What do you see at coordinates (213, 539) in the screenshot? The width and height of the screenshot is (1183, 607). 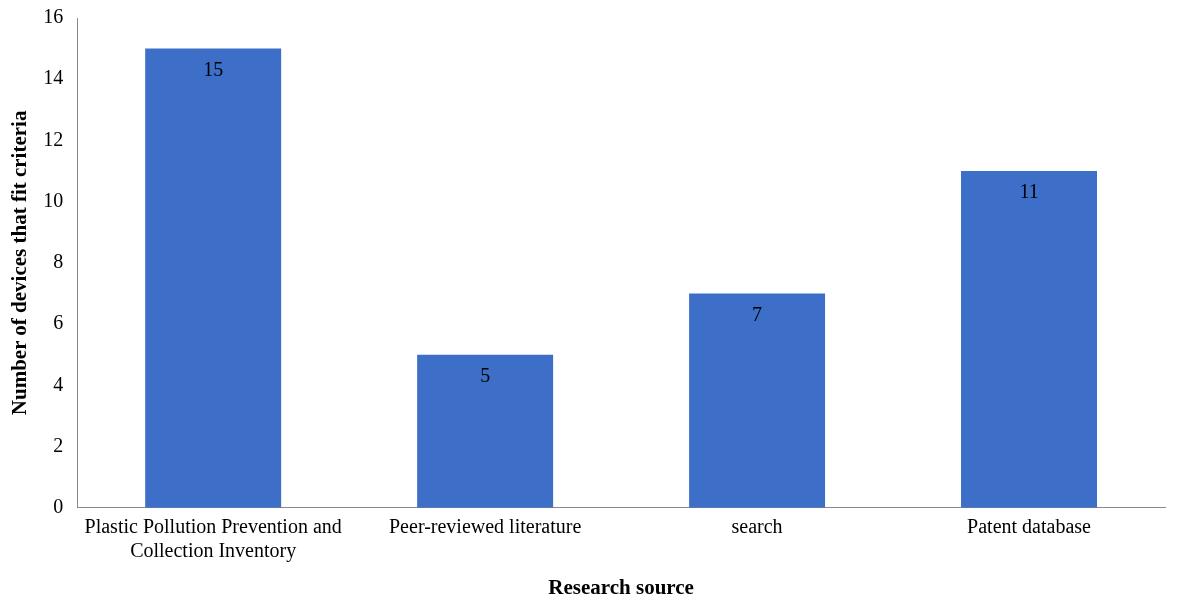 I see `x-tick-label: Plastic Pollution Prevention and Collection Inventory` at bounding box center [213, 539].